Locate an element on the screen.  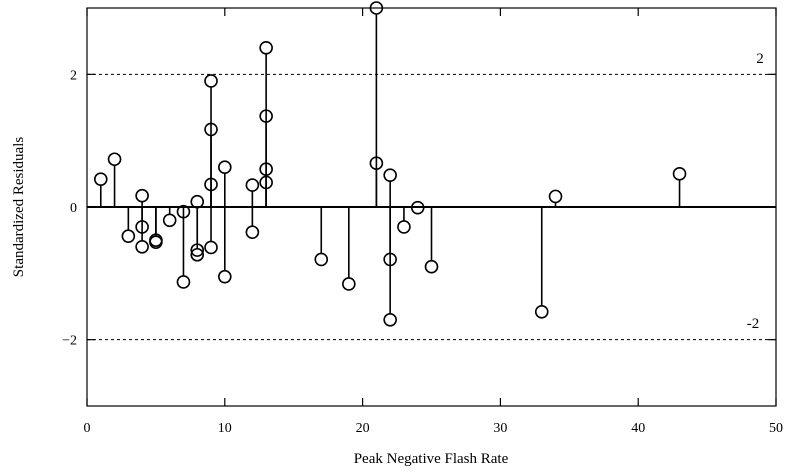
x-tick-label: 20 is located at coordinates (363, 428).